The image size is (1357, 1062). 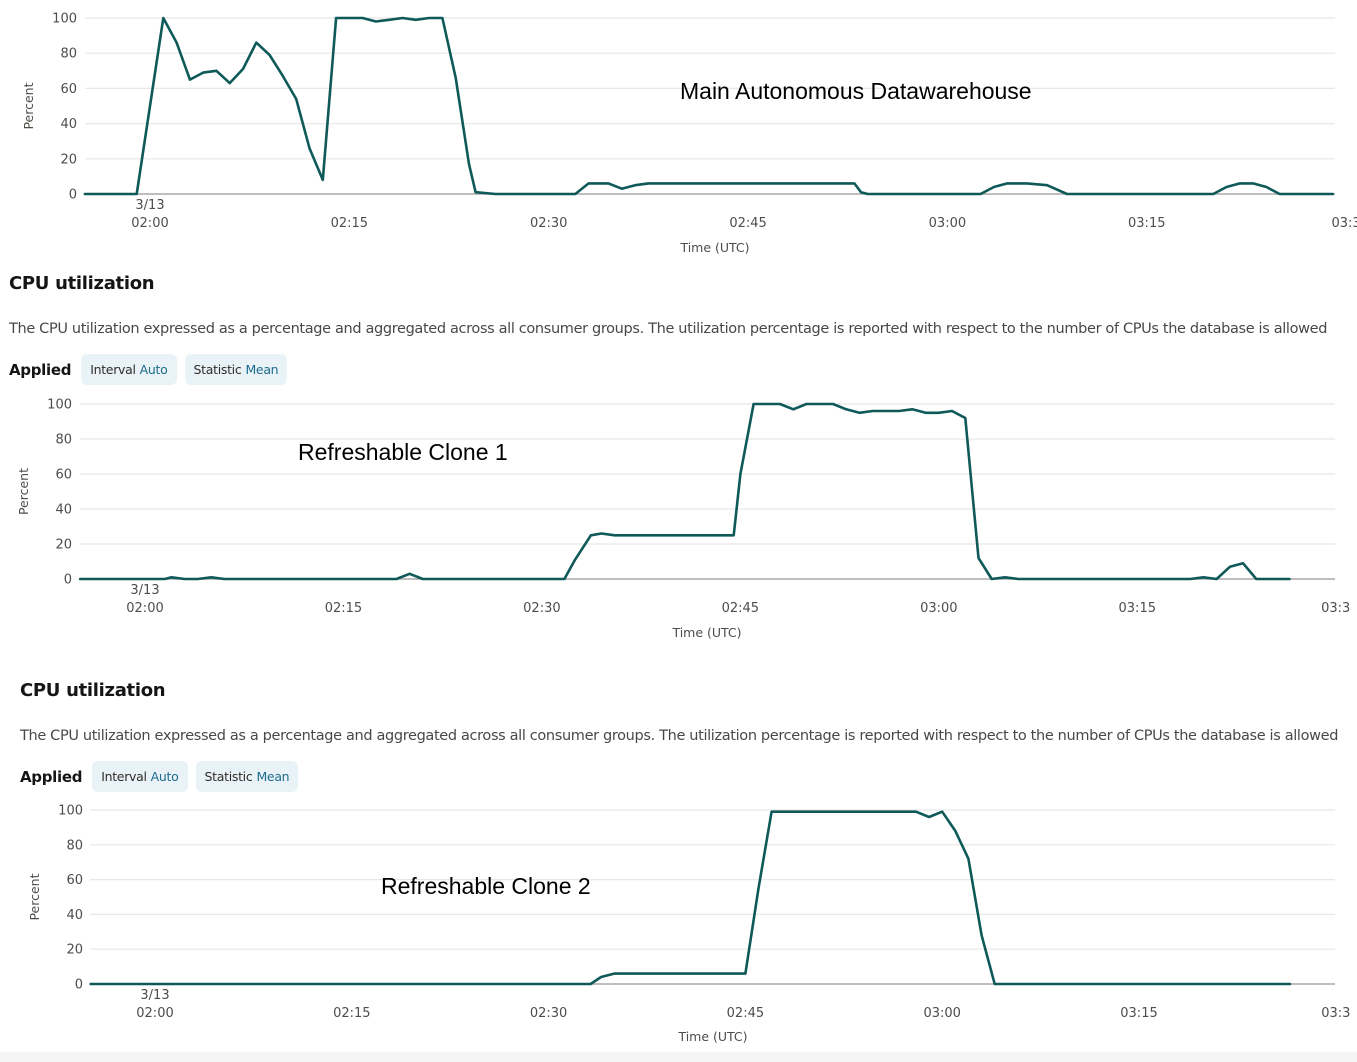 What do you see at coordinates (856, 91) in the screenshot?
I see `chart-annotation-main: Main Autonomous Datawarehouse` at bounding box center [856, 91].